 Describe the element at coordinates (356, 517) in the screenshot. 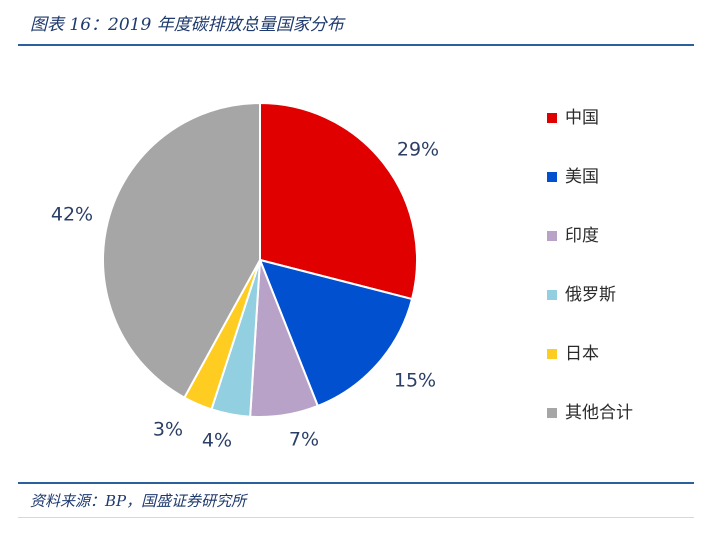

I see `footer-divider` at that location.